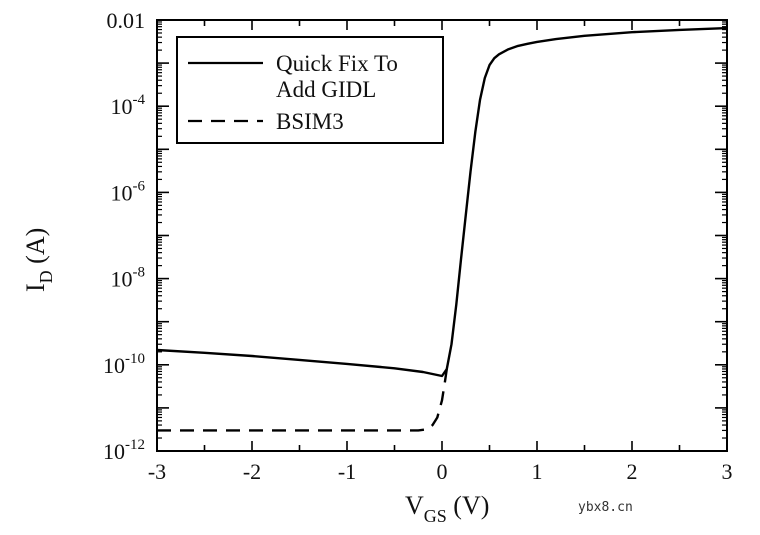 Image resolution: width=760 pixels, height=535 pixels. What do you see at coordinates (126, 20) in the screenshot?
I see `y-tick-label: 0.01` at bounding box center [126, 20].